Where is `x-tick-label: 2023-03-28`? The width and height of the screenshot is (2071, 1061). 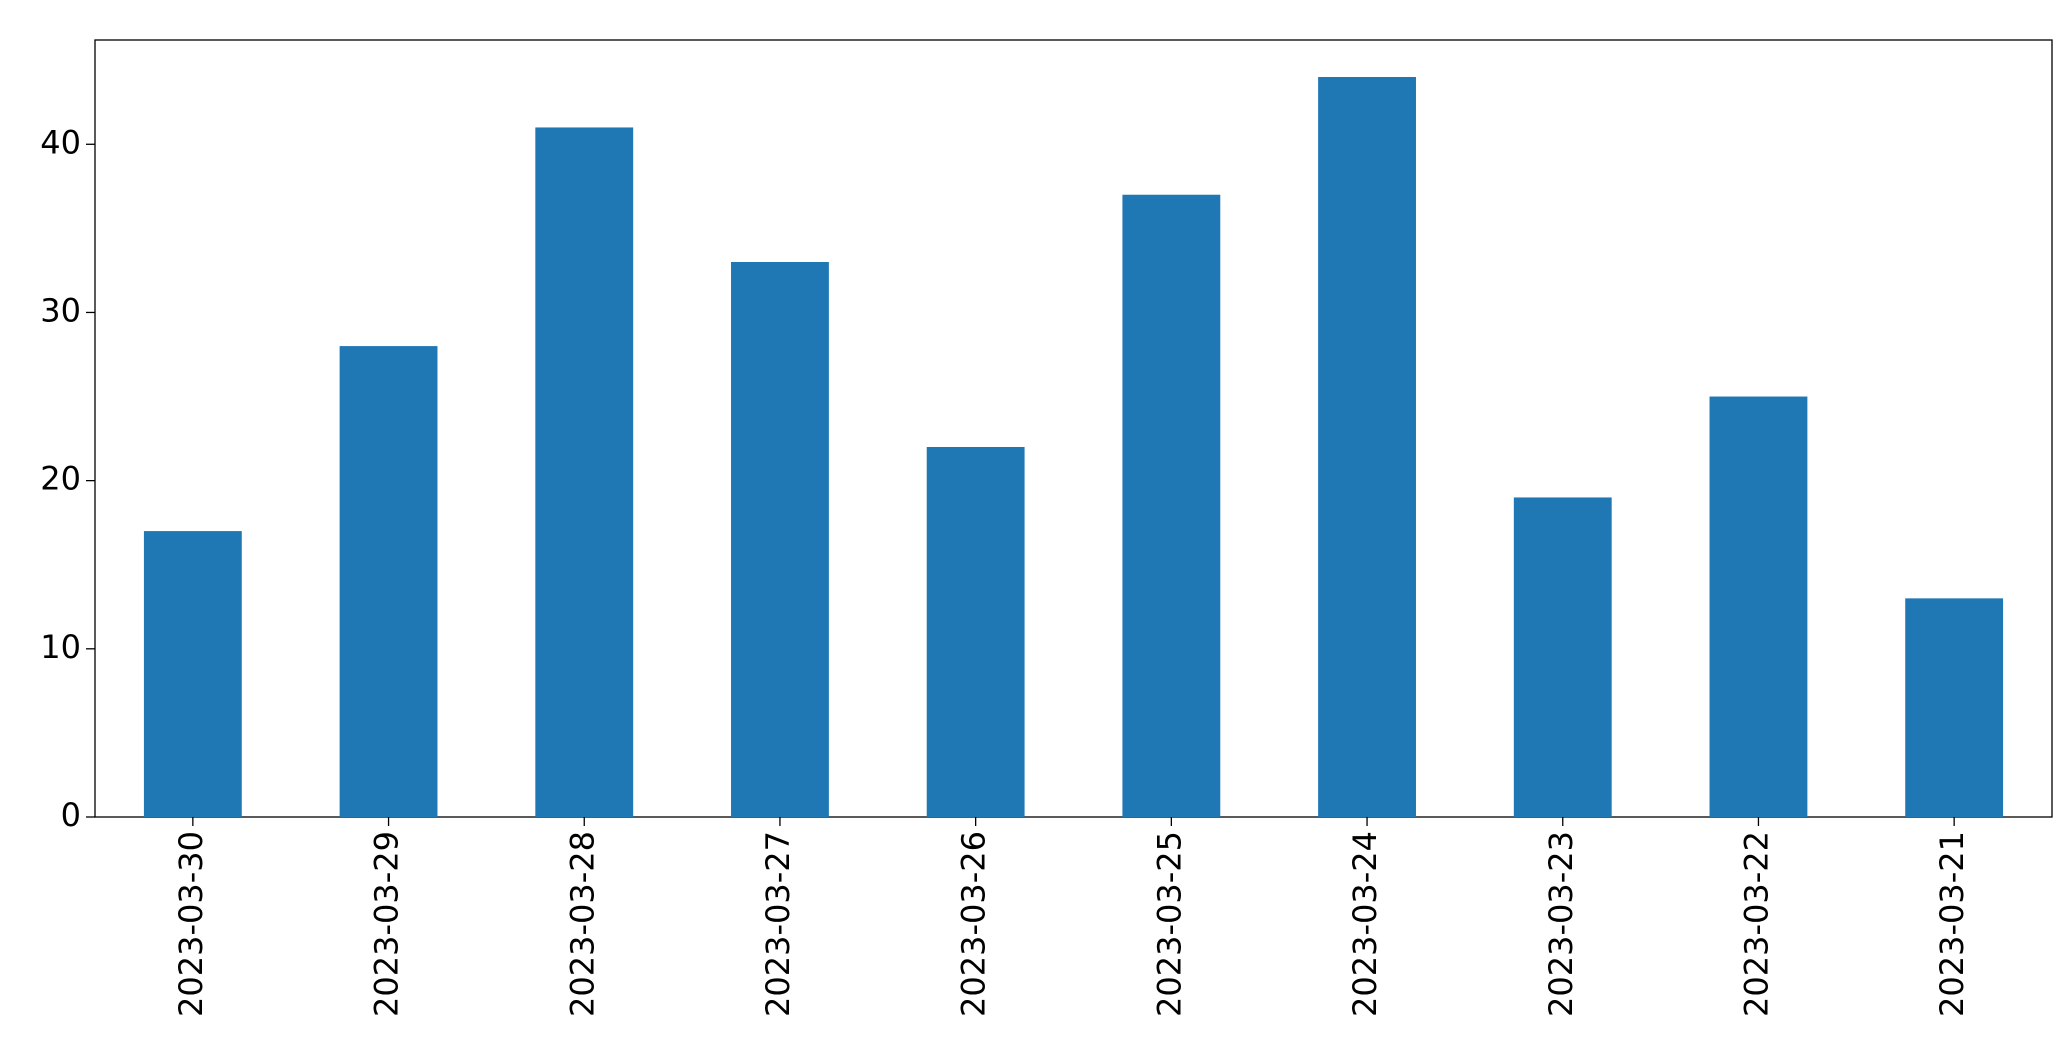
x-tick-label: 2023-03-28 is located at coordinates (582, 924).